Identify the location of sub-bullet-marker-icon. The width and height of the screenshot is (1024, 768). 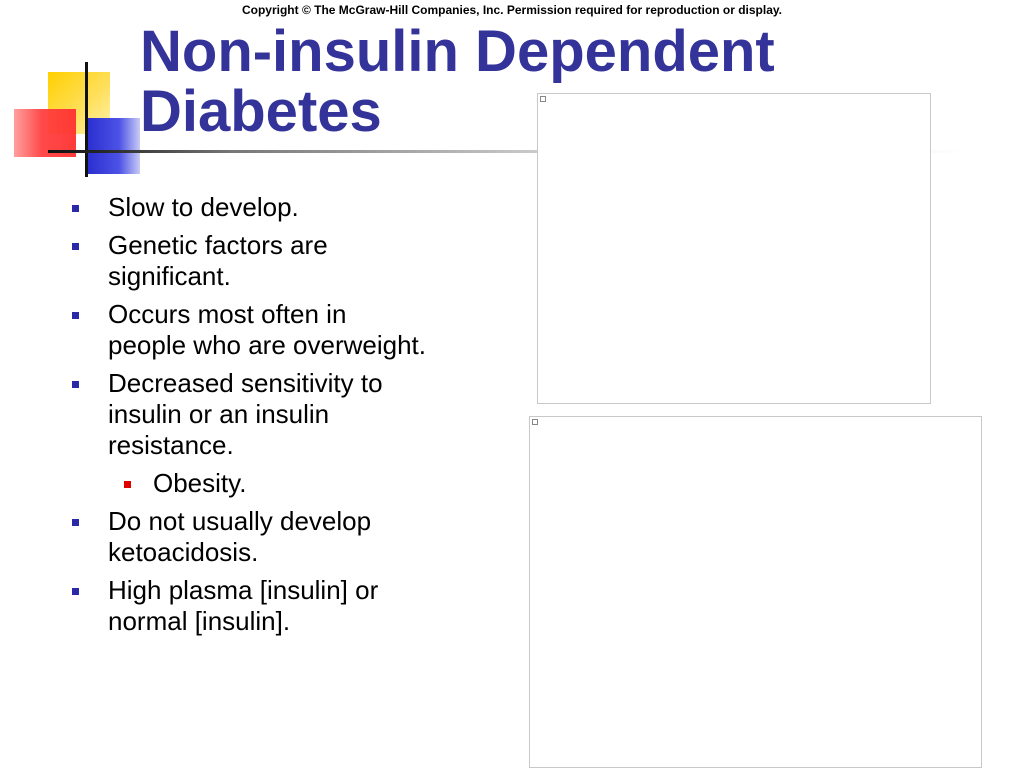
(127, 484).